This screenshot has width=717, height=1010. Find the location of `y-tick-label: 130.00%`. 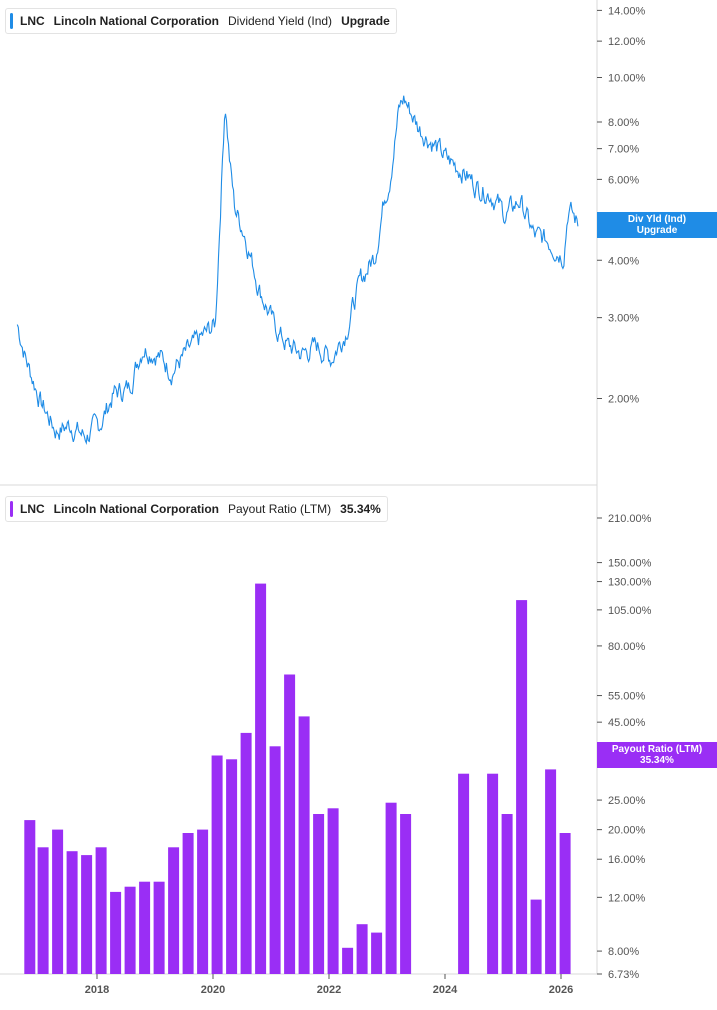

y-tick-label: 130.00% is located at coordinates (630, 583).